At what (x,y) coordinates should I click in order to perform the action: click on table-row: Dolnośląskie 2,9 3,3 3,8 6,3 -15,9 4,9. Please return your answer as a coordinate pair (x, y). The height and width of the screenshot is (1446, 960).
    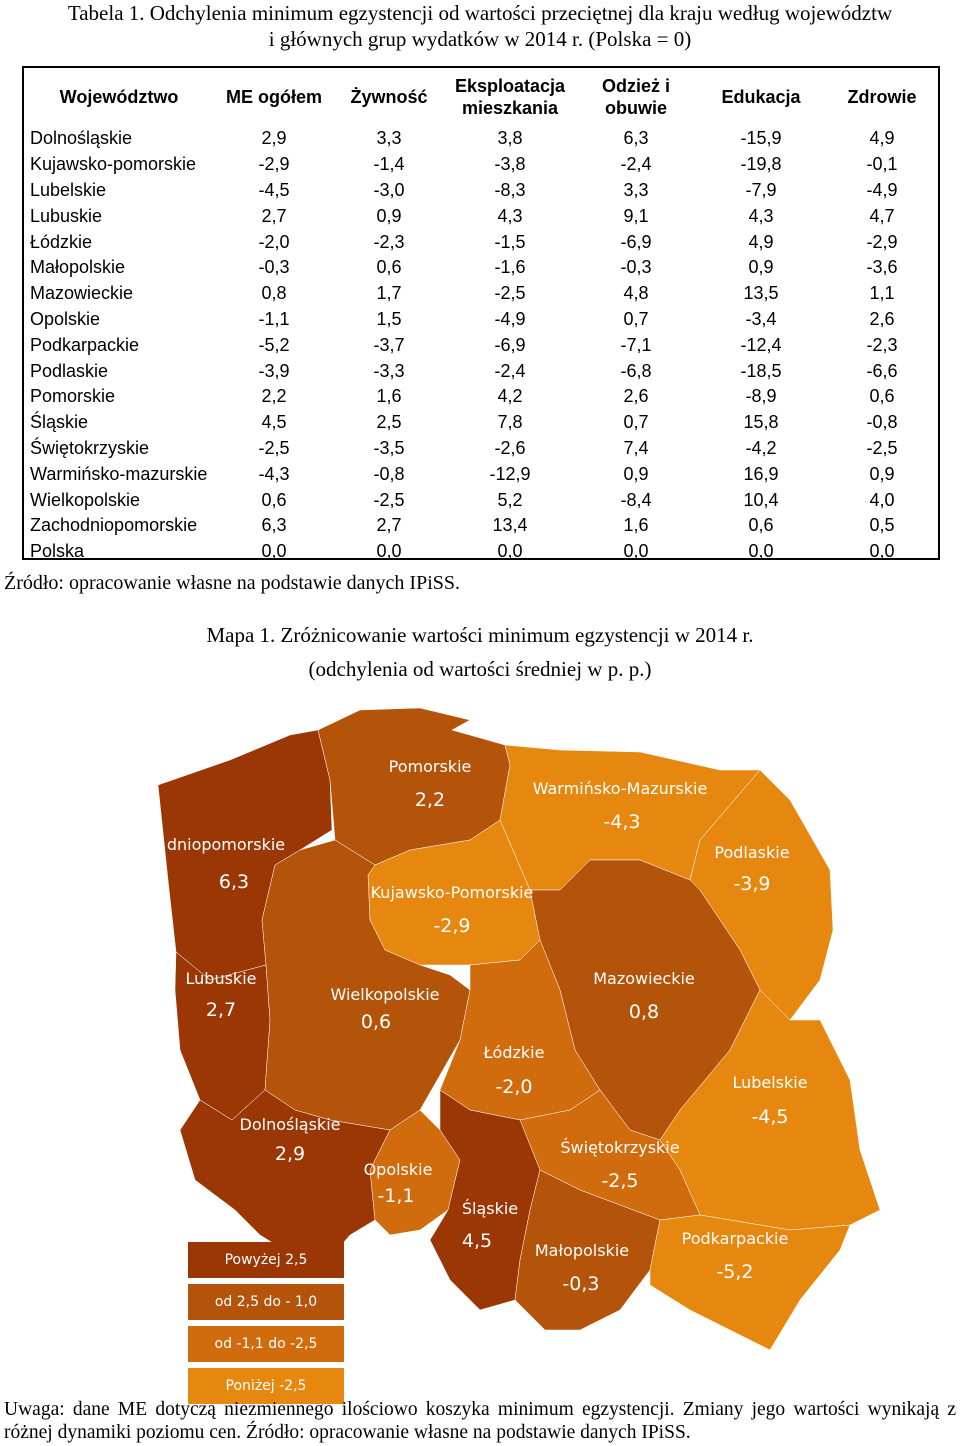
    Looking at the image, I should click on (481, 139).